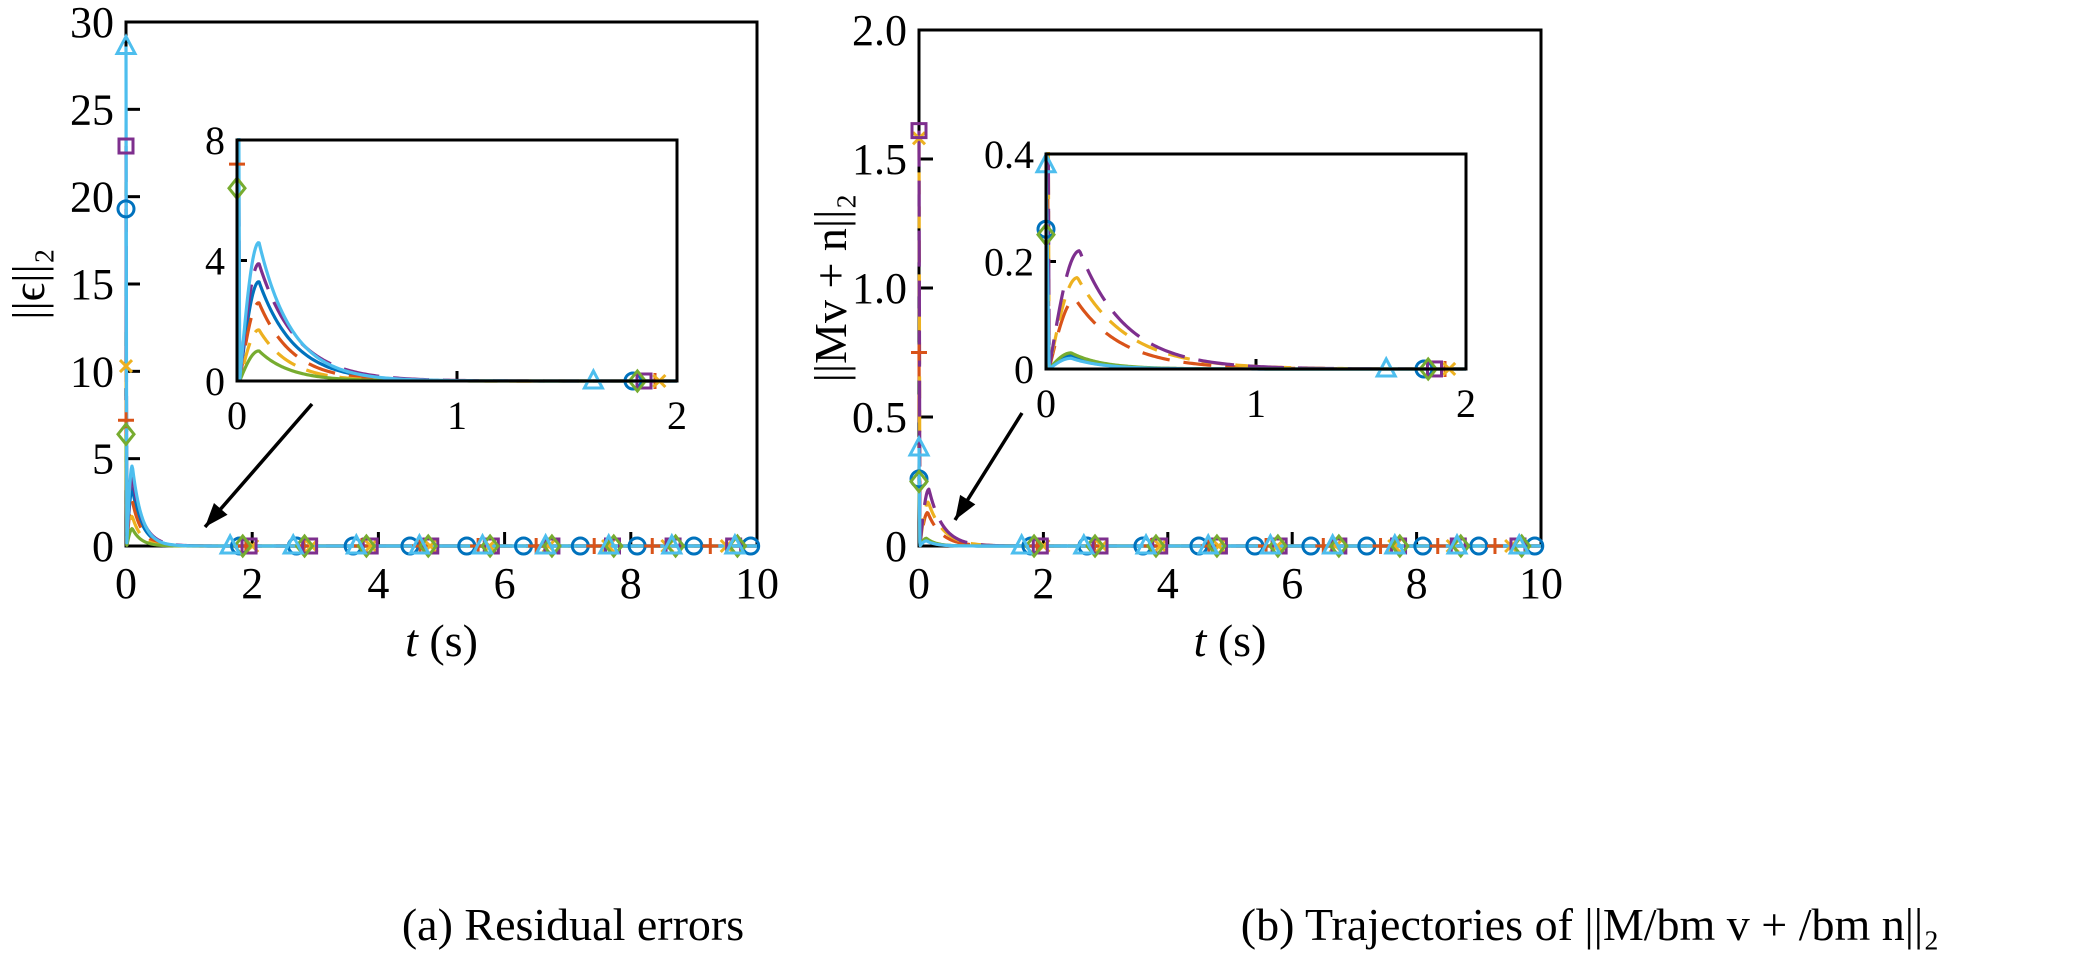 The height and width of the screenshot is (972, 2093). What do you see at coordinates (757, 583) in the screenshot?
I see `p0-xtick-label-5: 10` at bounding box center [757, 583].